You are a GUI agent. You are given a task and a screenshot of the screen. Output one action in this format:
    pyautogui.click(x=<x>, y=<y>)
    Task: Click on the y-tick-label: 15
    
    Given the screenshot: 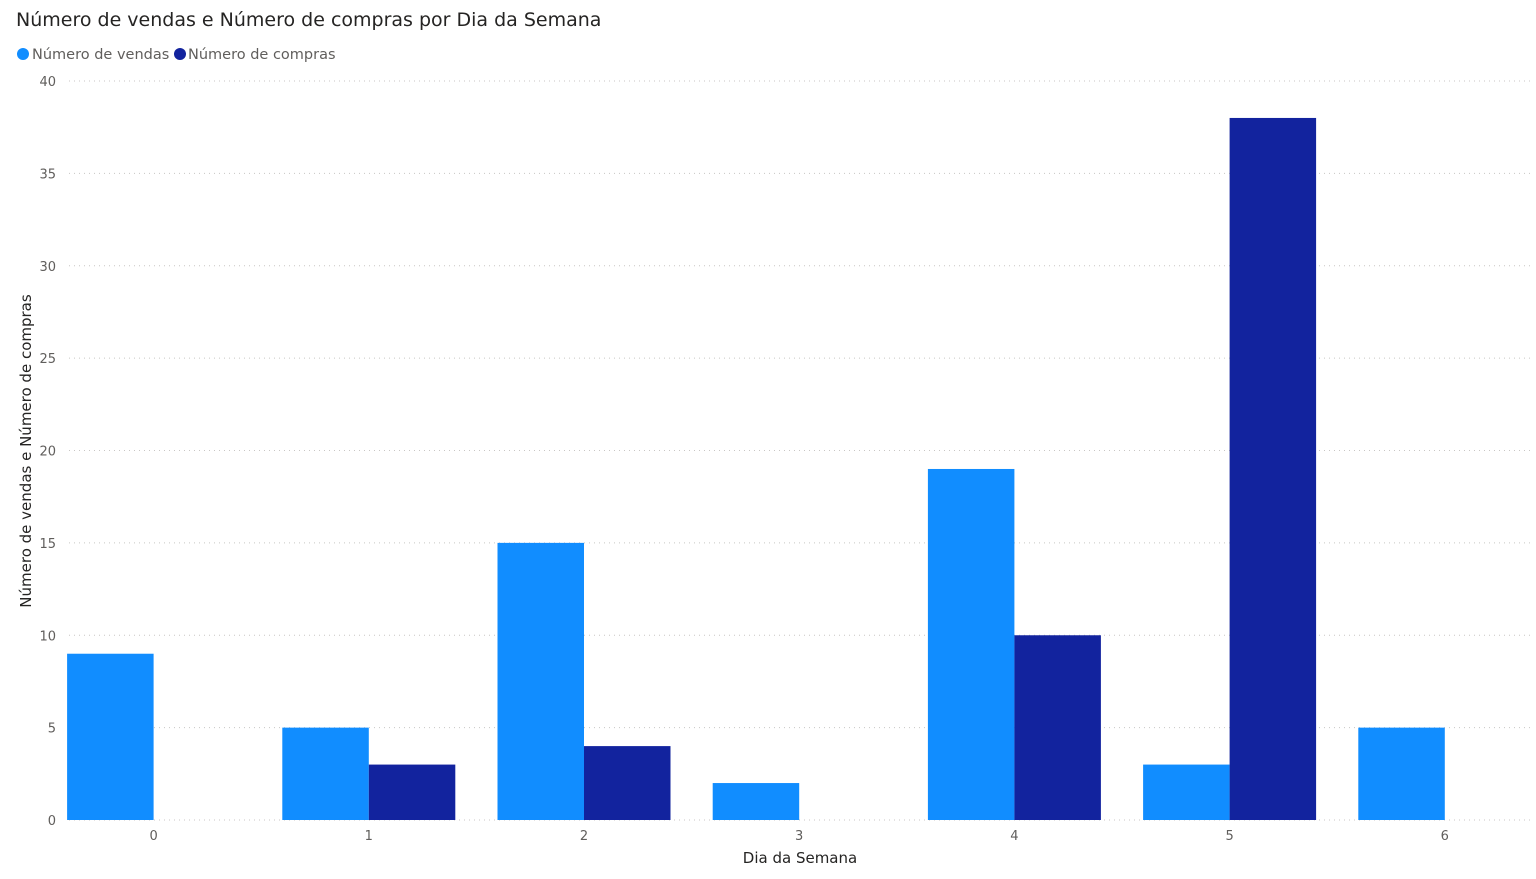 What is the action you would take?
    pyautogui.click(x=47, y=544)
    